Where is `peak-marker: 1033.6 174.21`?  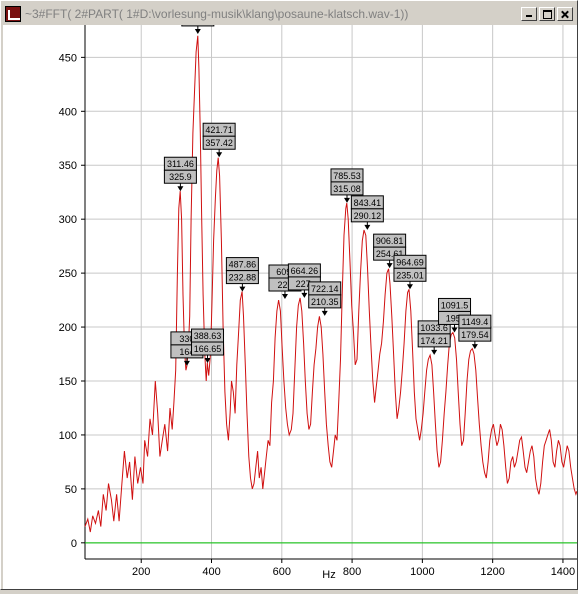
peak-marker: 1033.6 174.21 is located at coordinates (434, 337).